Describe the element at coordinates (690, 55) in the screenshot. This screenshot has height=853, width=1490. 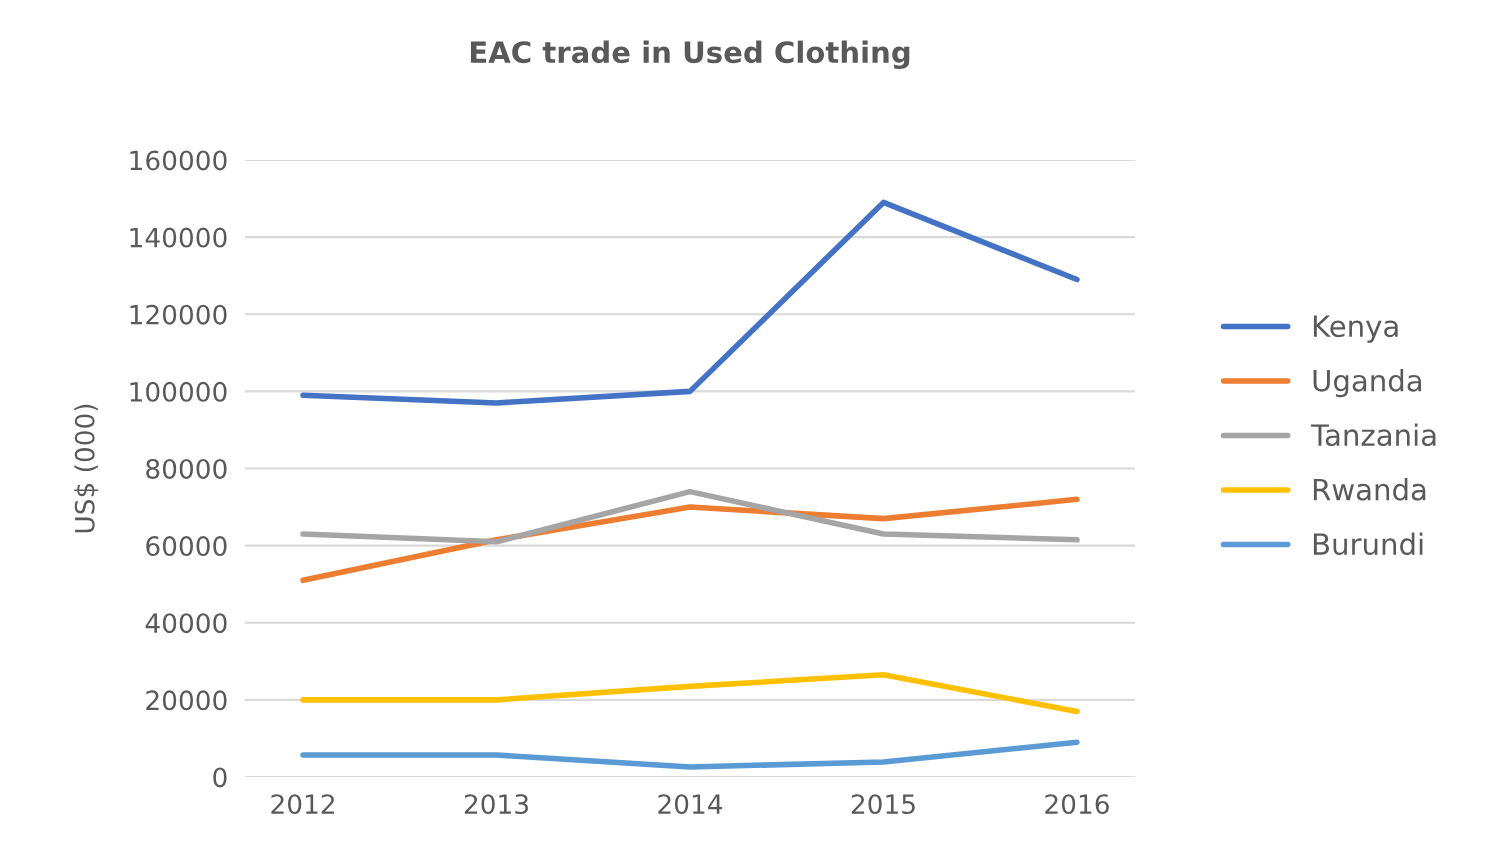
I see `chart-title: EAC trade in Used Clothing` at that location.